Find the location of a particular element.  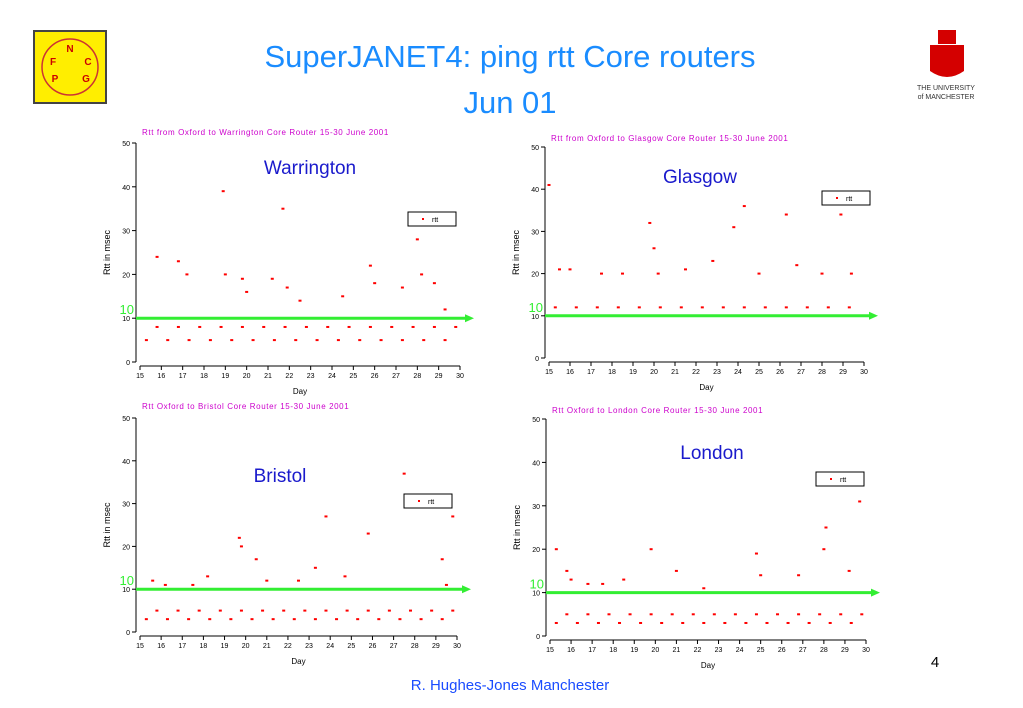

reference-label: 10 is located at coordinates (536, 307).